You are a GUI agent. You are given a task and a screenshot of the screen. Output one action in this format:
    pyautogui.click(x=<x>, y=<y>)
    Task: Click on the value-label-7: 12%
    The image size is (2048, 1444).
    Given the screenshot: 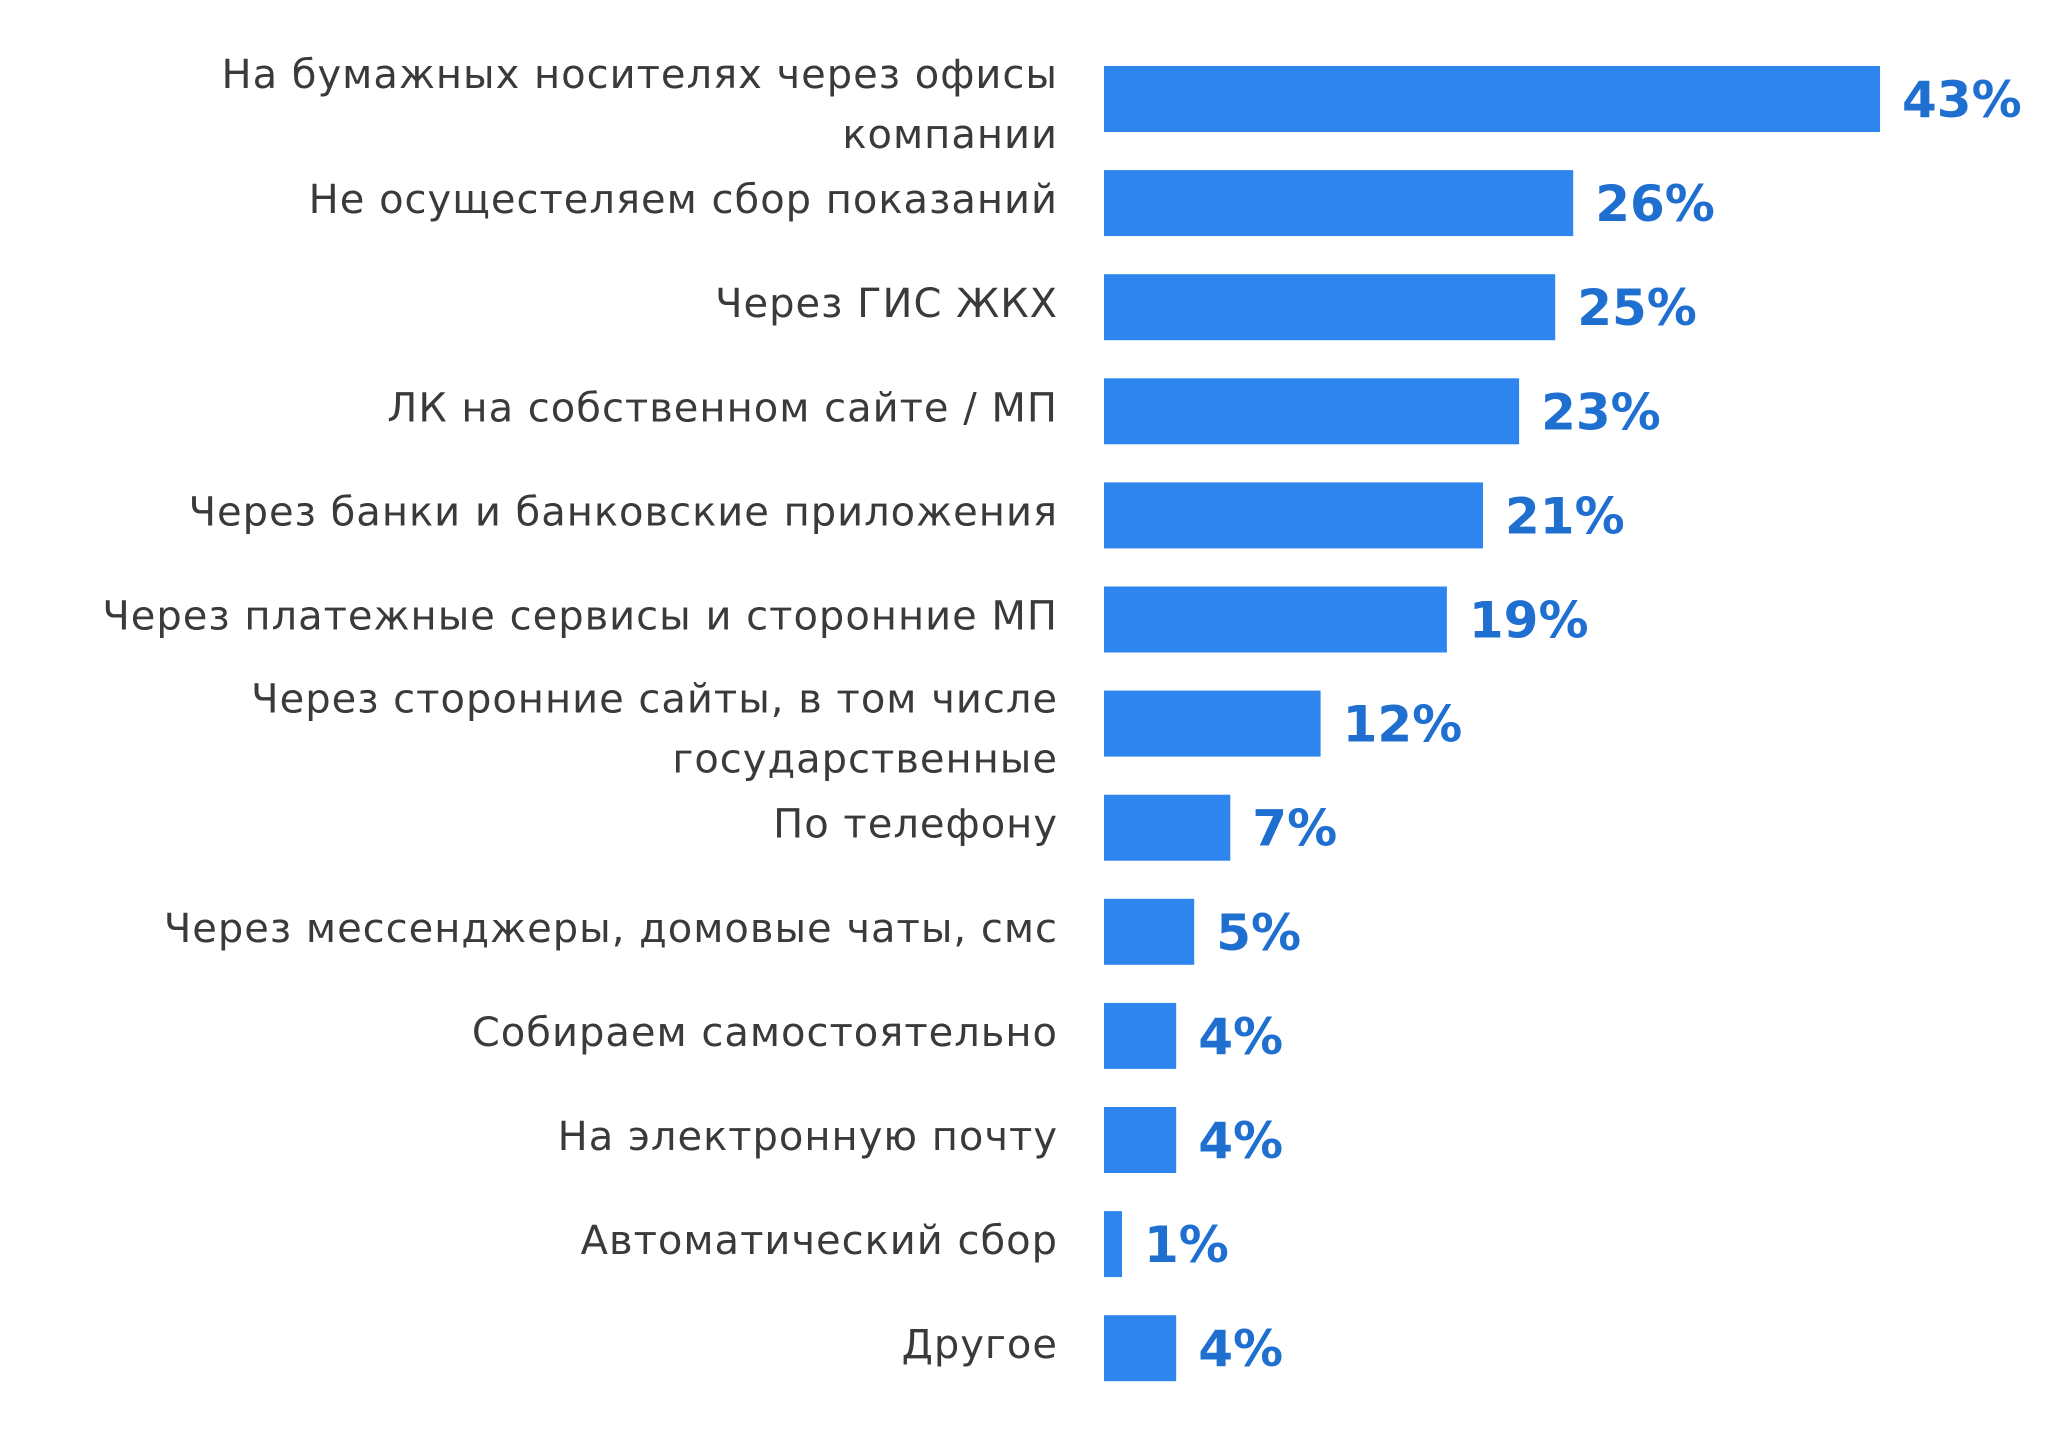 What is the action you would take?
    pyautogui.click(x=1403, y=725)
    